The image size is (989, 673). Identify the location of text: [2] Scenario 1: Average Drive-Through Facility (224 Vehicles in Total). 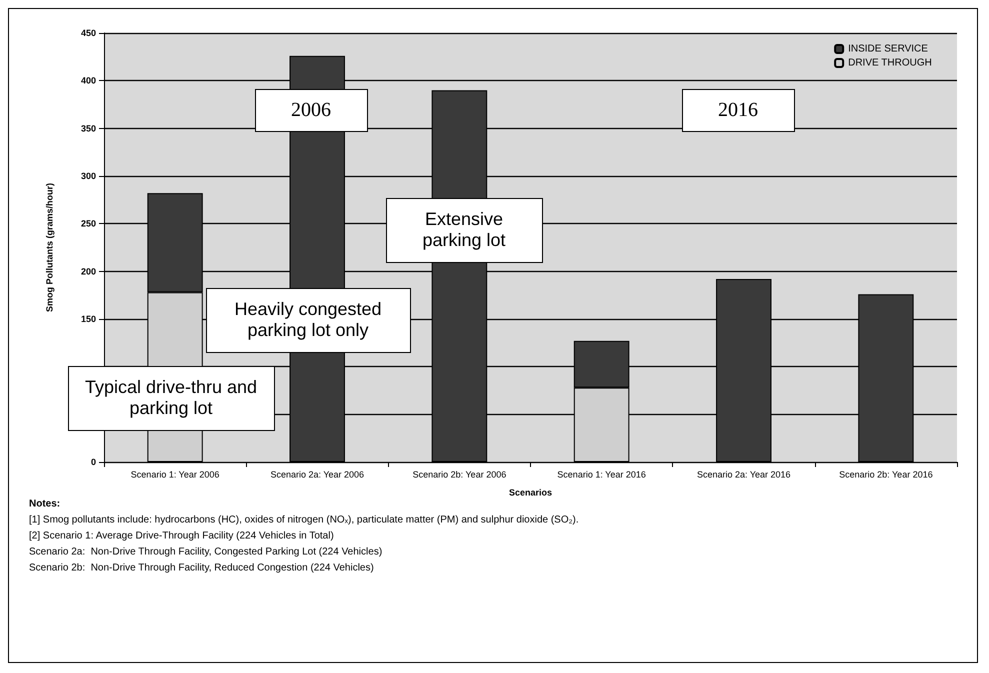
(181, 536).